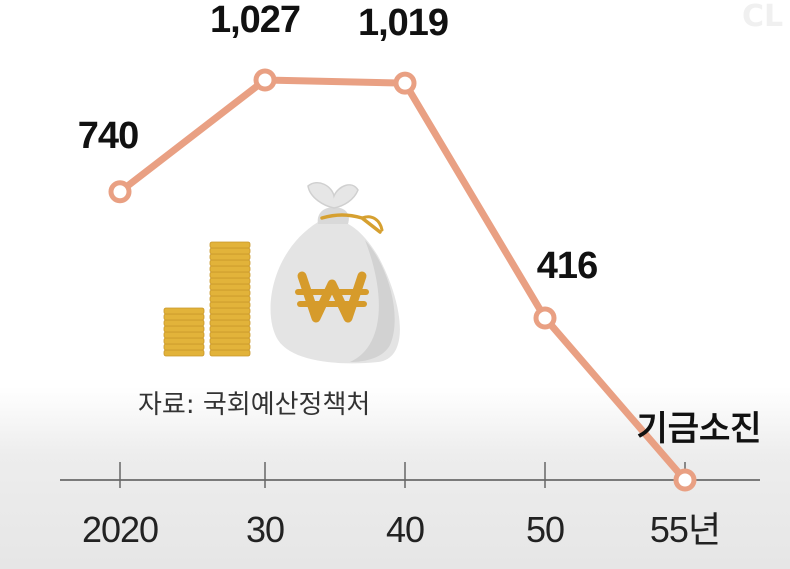  What do you see at coordinates (567, 266) in the screenshot?
I see `data-label-3: 416` at bounding box center [567, 266].